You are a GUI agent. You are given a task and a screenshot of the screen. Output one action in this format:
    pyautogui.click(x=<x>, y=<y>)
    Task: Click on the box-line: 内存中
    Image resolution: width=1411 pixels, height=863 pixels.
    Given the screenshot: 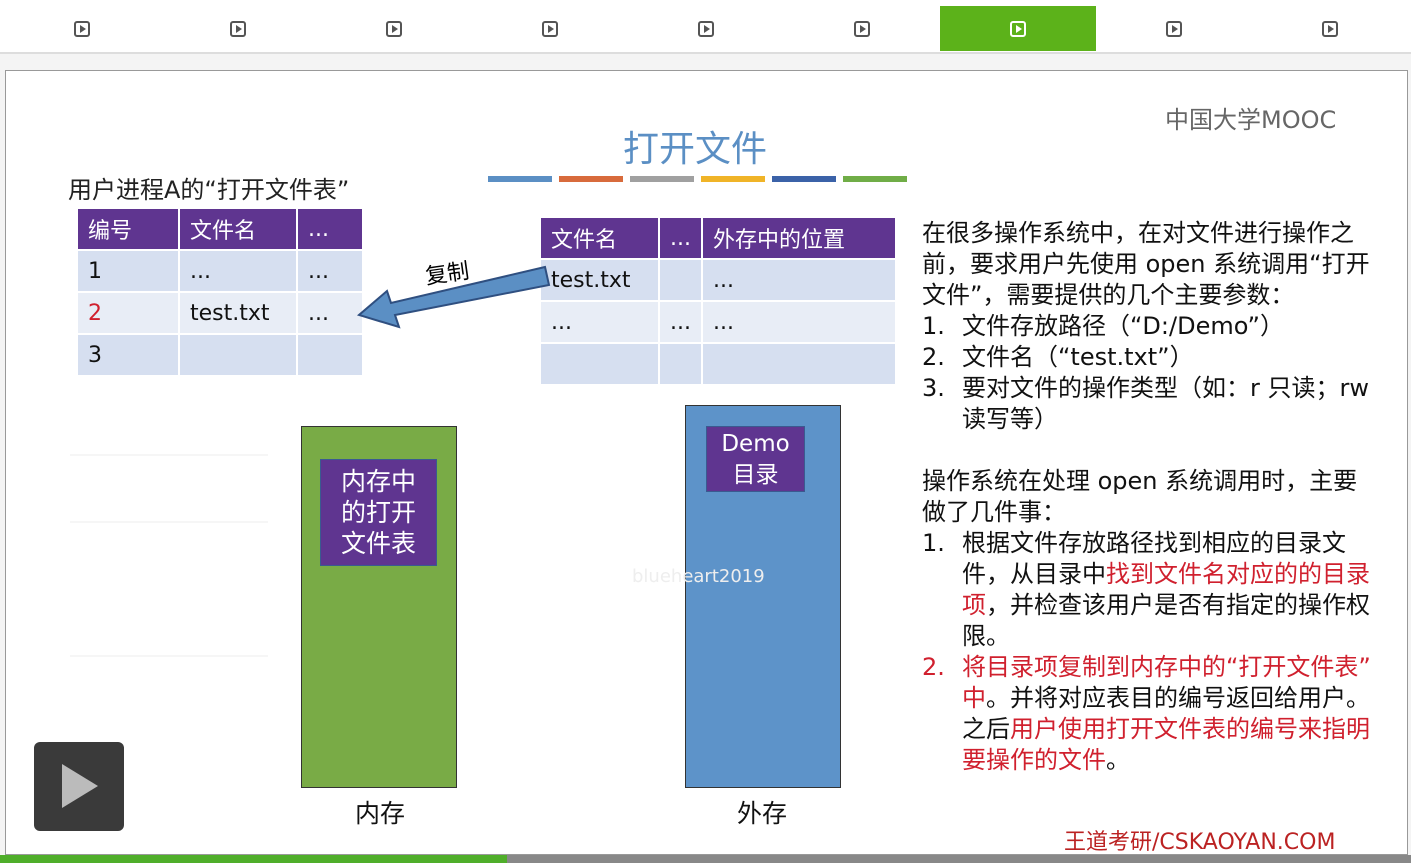 What is the action you would take?
    pyautogui.click(x=378, y=481)
    